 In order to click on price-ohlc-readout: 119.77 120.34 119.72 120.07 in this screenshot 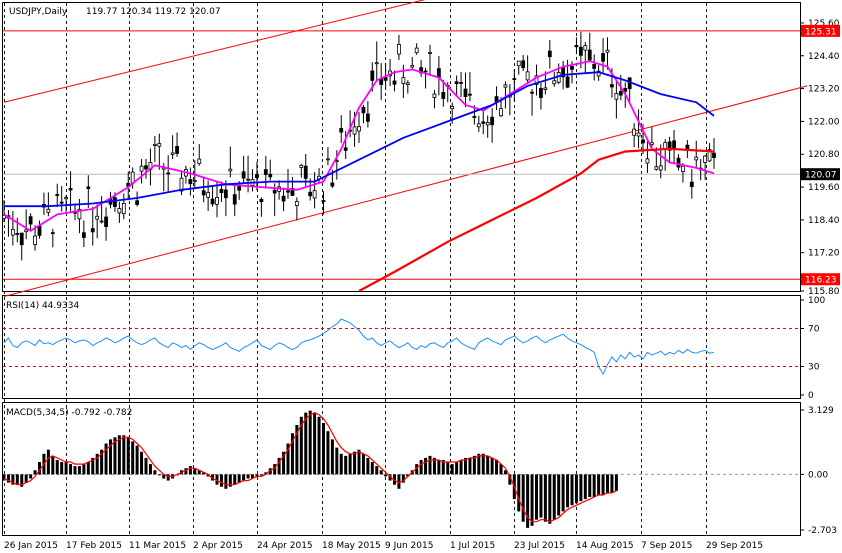, I will do `click(153, 12)`.